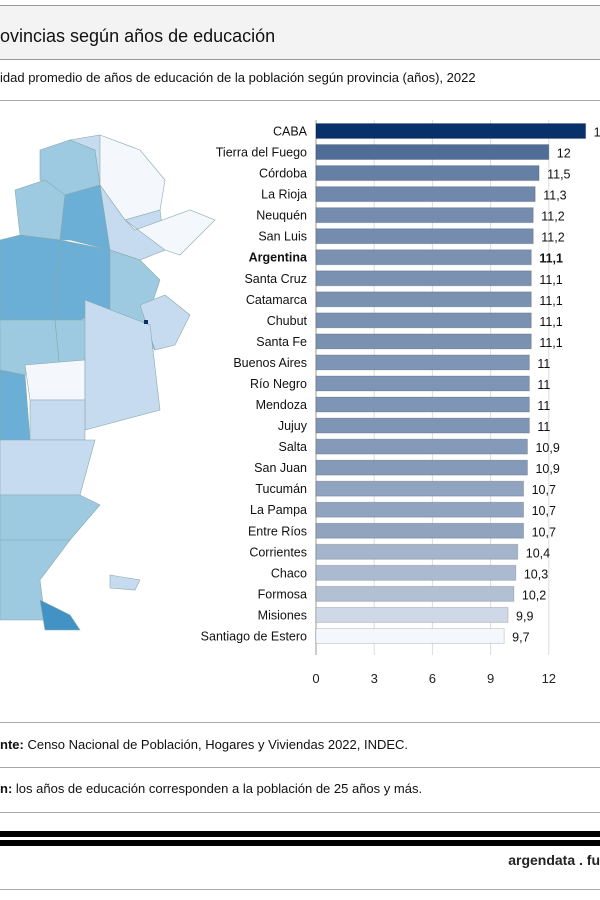 The width and height of the screenshot is (600, 900). I want to click on category-label: Misiones, so click(282, 615).